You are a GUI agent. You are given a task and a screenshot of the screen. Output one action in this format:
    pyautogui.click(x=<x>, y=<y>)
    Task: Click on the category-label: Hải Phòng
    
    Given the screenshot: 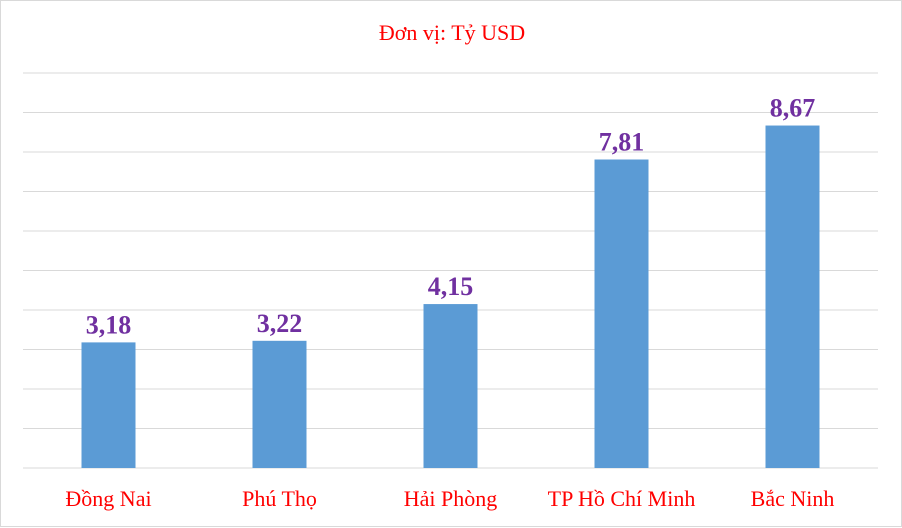 What is the action you would take?
    pyautogui.click(x=451, y=498)
    